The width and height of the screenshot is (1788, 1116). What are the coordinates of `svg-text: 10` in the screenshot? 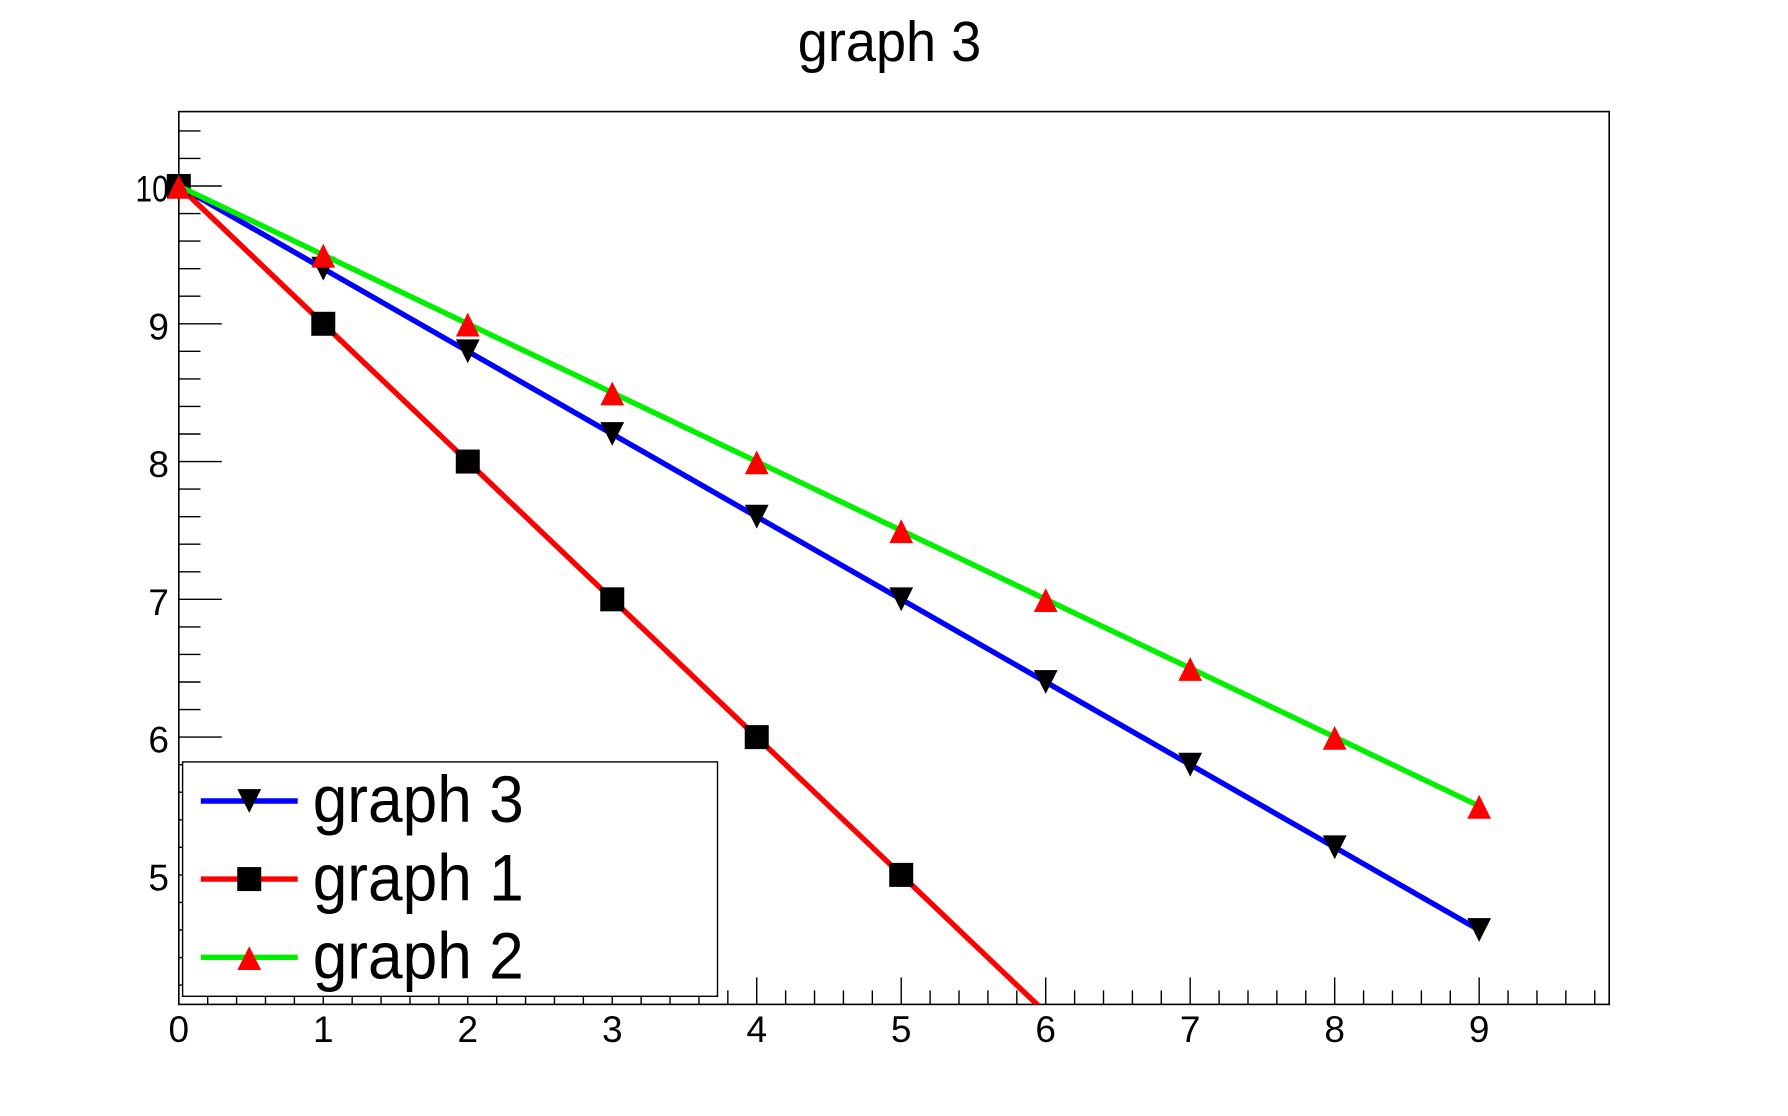 It's located at (152, 189).